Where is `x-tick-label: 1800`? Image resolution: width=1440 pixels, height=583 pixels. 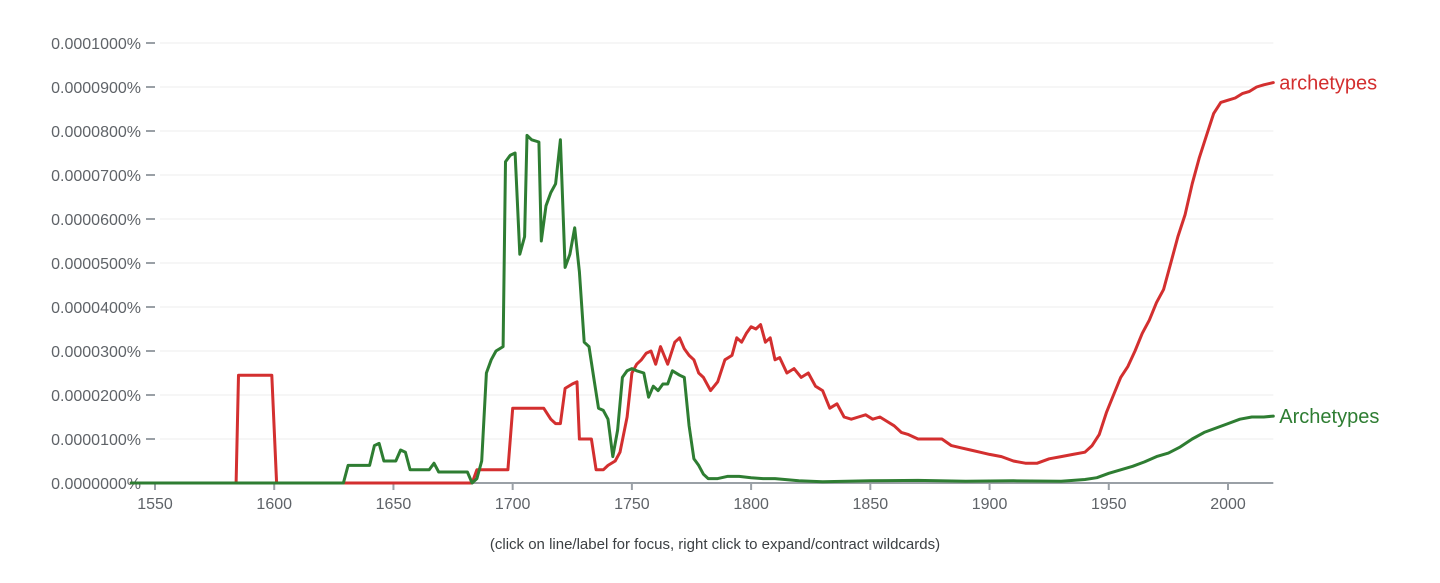
x-tick-label: 1800 is located at coordinates (751, 504).